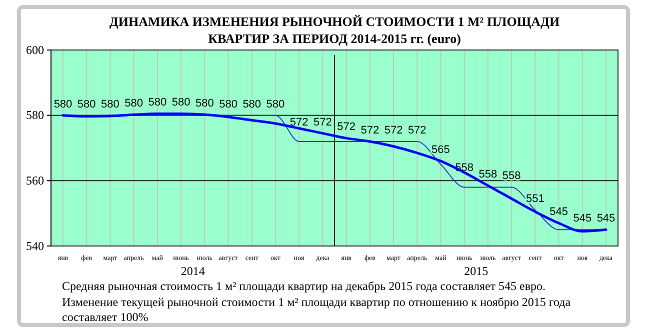  I want to click on text: Средняя рыночная стоимость 1 м² площади квартир на декабрь 2015 года составляет 545 евро., so click(304, 286).